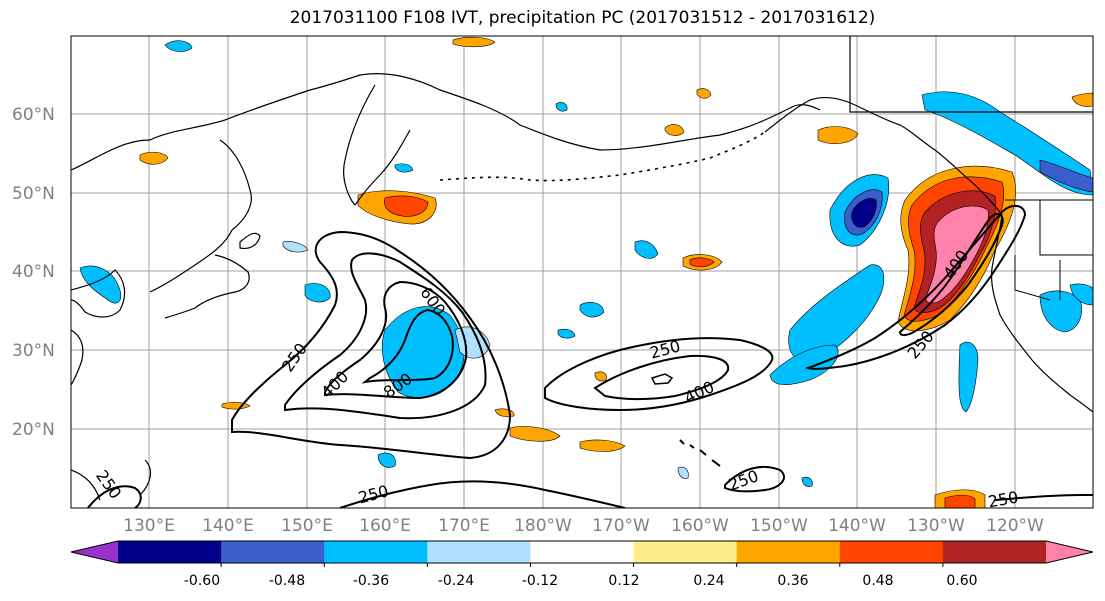 This screenshot has height=601, width=1105. What do you see at coordinates (385, 526) in the screenshot?
I see `lon-label: 160°E` at bounding box center [385, 526].